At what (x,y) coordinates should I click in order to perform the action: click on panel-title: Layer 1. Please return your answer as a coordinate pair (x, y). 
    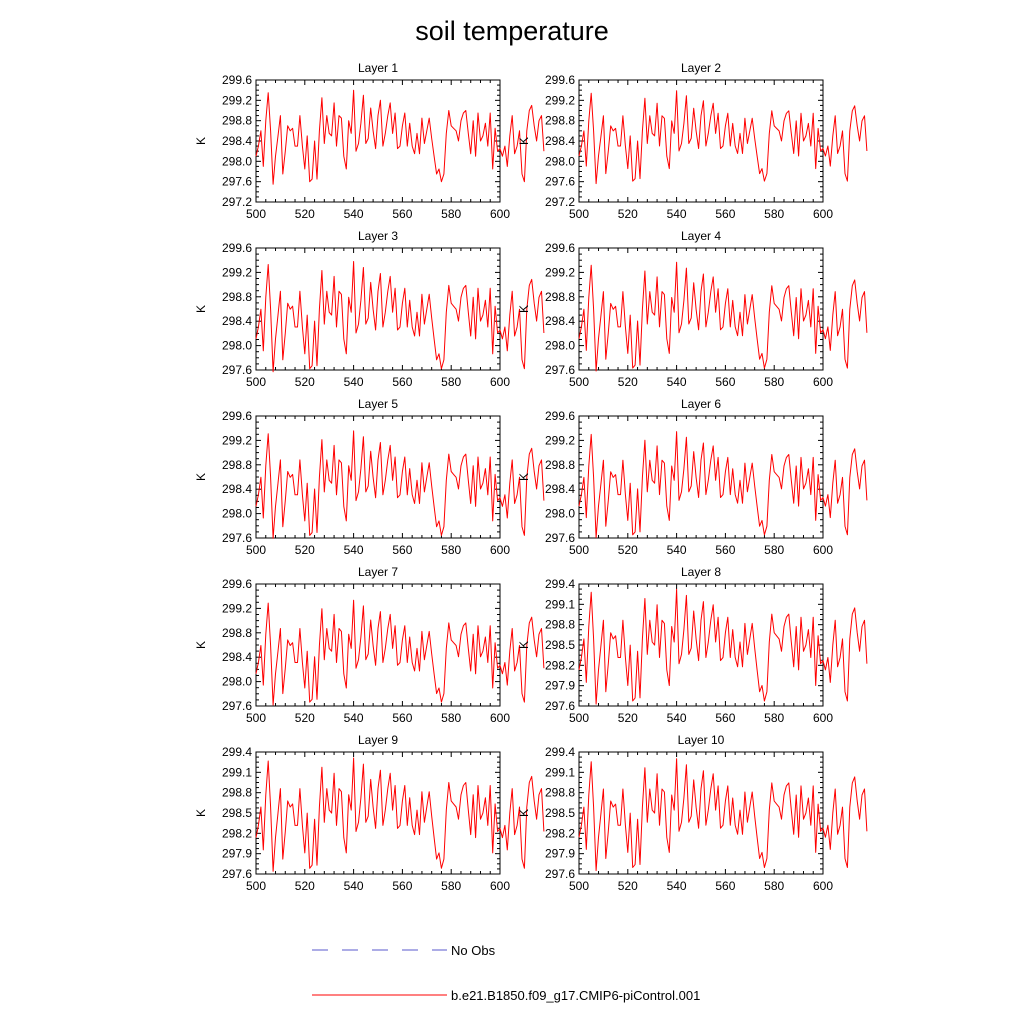
    Looking at the image, I should click on (378, 68).